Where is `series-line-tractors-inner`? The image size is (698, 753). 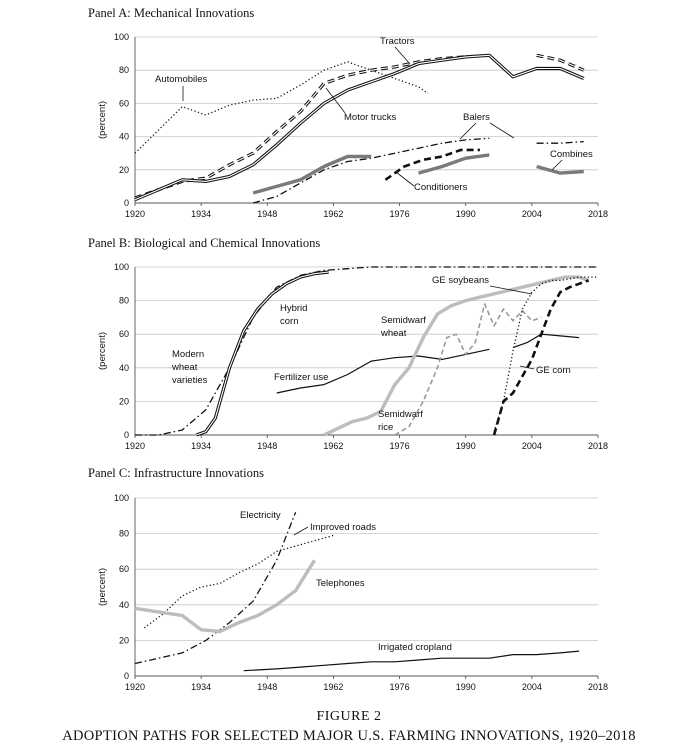
series-line-tractors-inner is located at coordinates (560, 62).